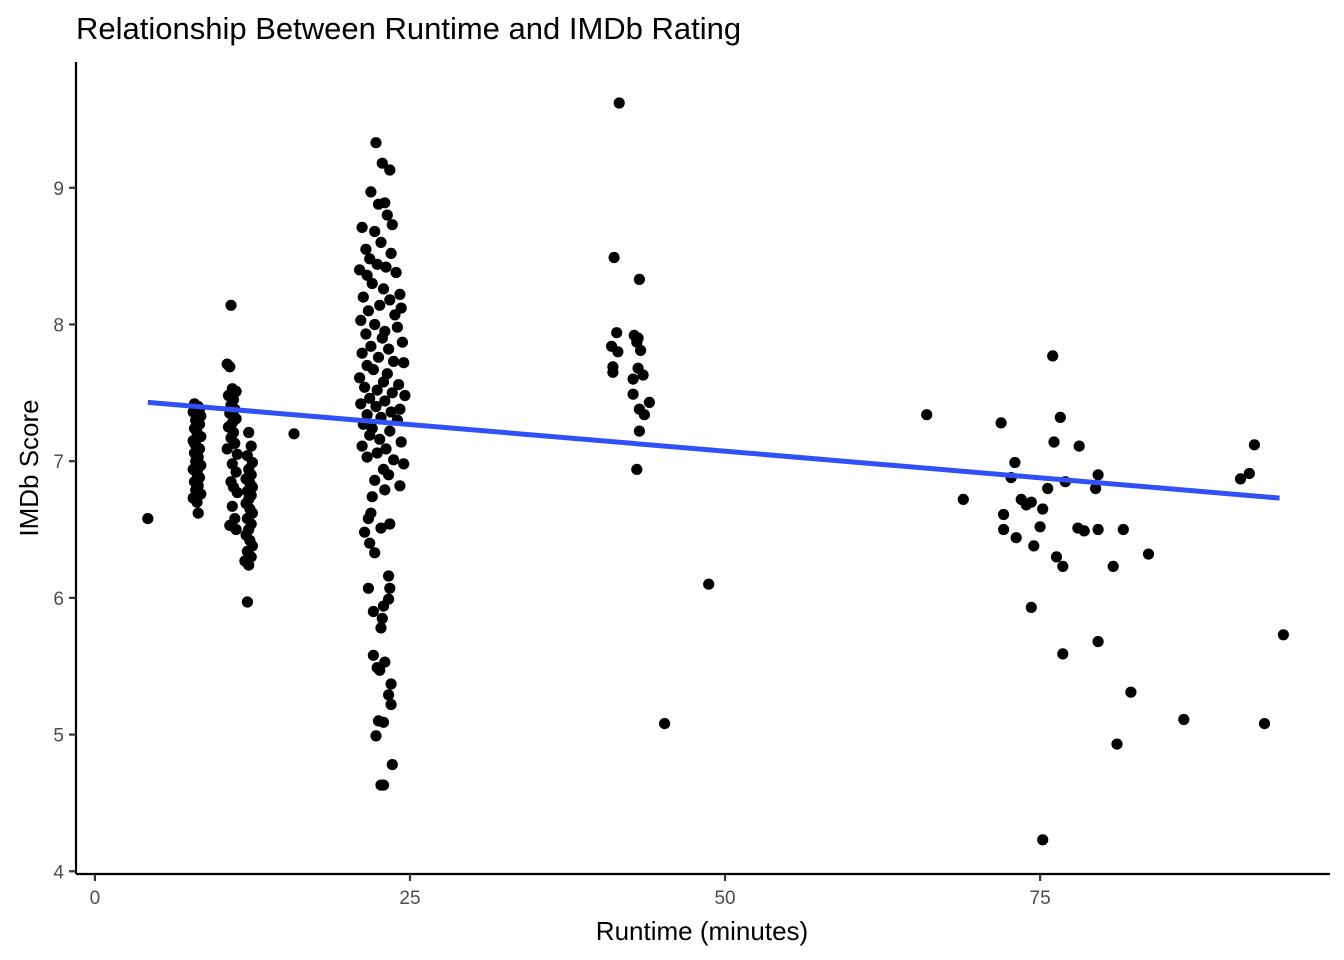 This screenshot has width=1344, height=960. Describe the element at coordinates (64, 531) in the screenshot. I see `y-axis-ticks: 4 5 6 7 8 9` at that location.